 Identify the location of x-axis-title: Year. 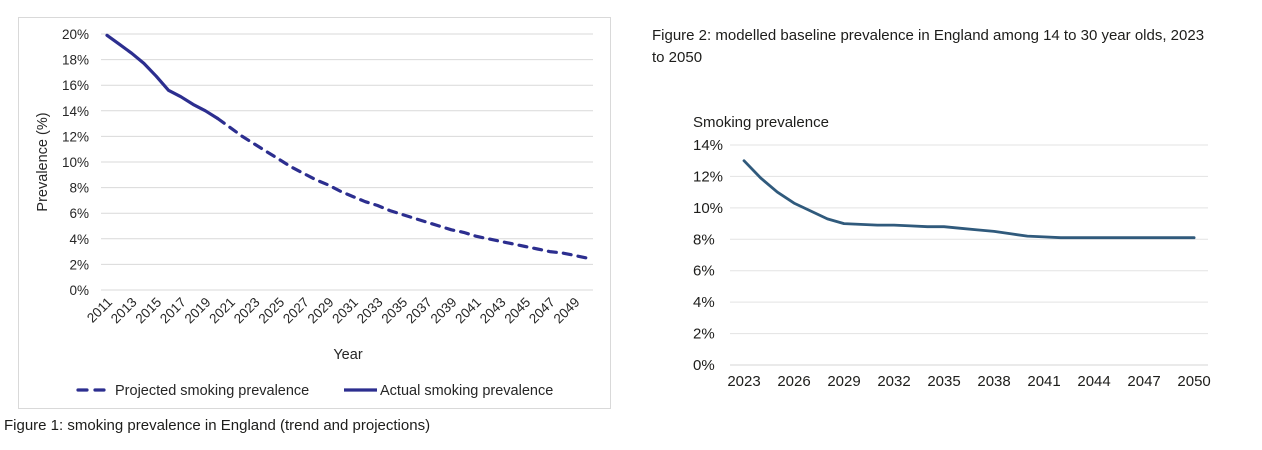
(347, 355).